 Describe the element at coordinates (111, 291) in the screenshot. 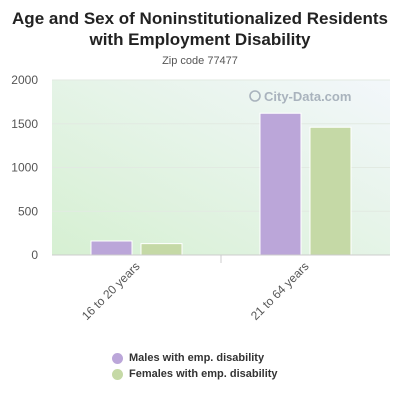

I see `x-tick-label: 16 to 20 years` at that location.